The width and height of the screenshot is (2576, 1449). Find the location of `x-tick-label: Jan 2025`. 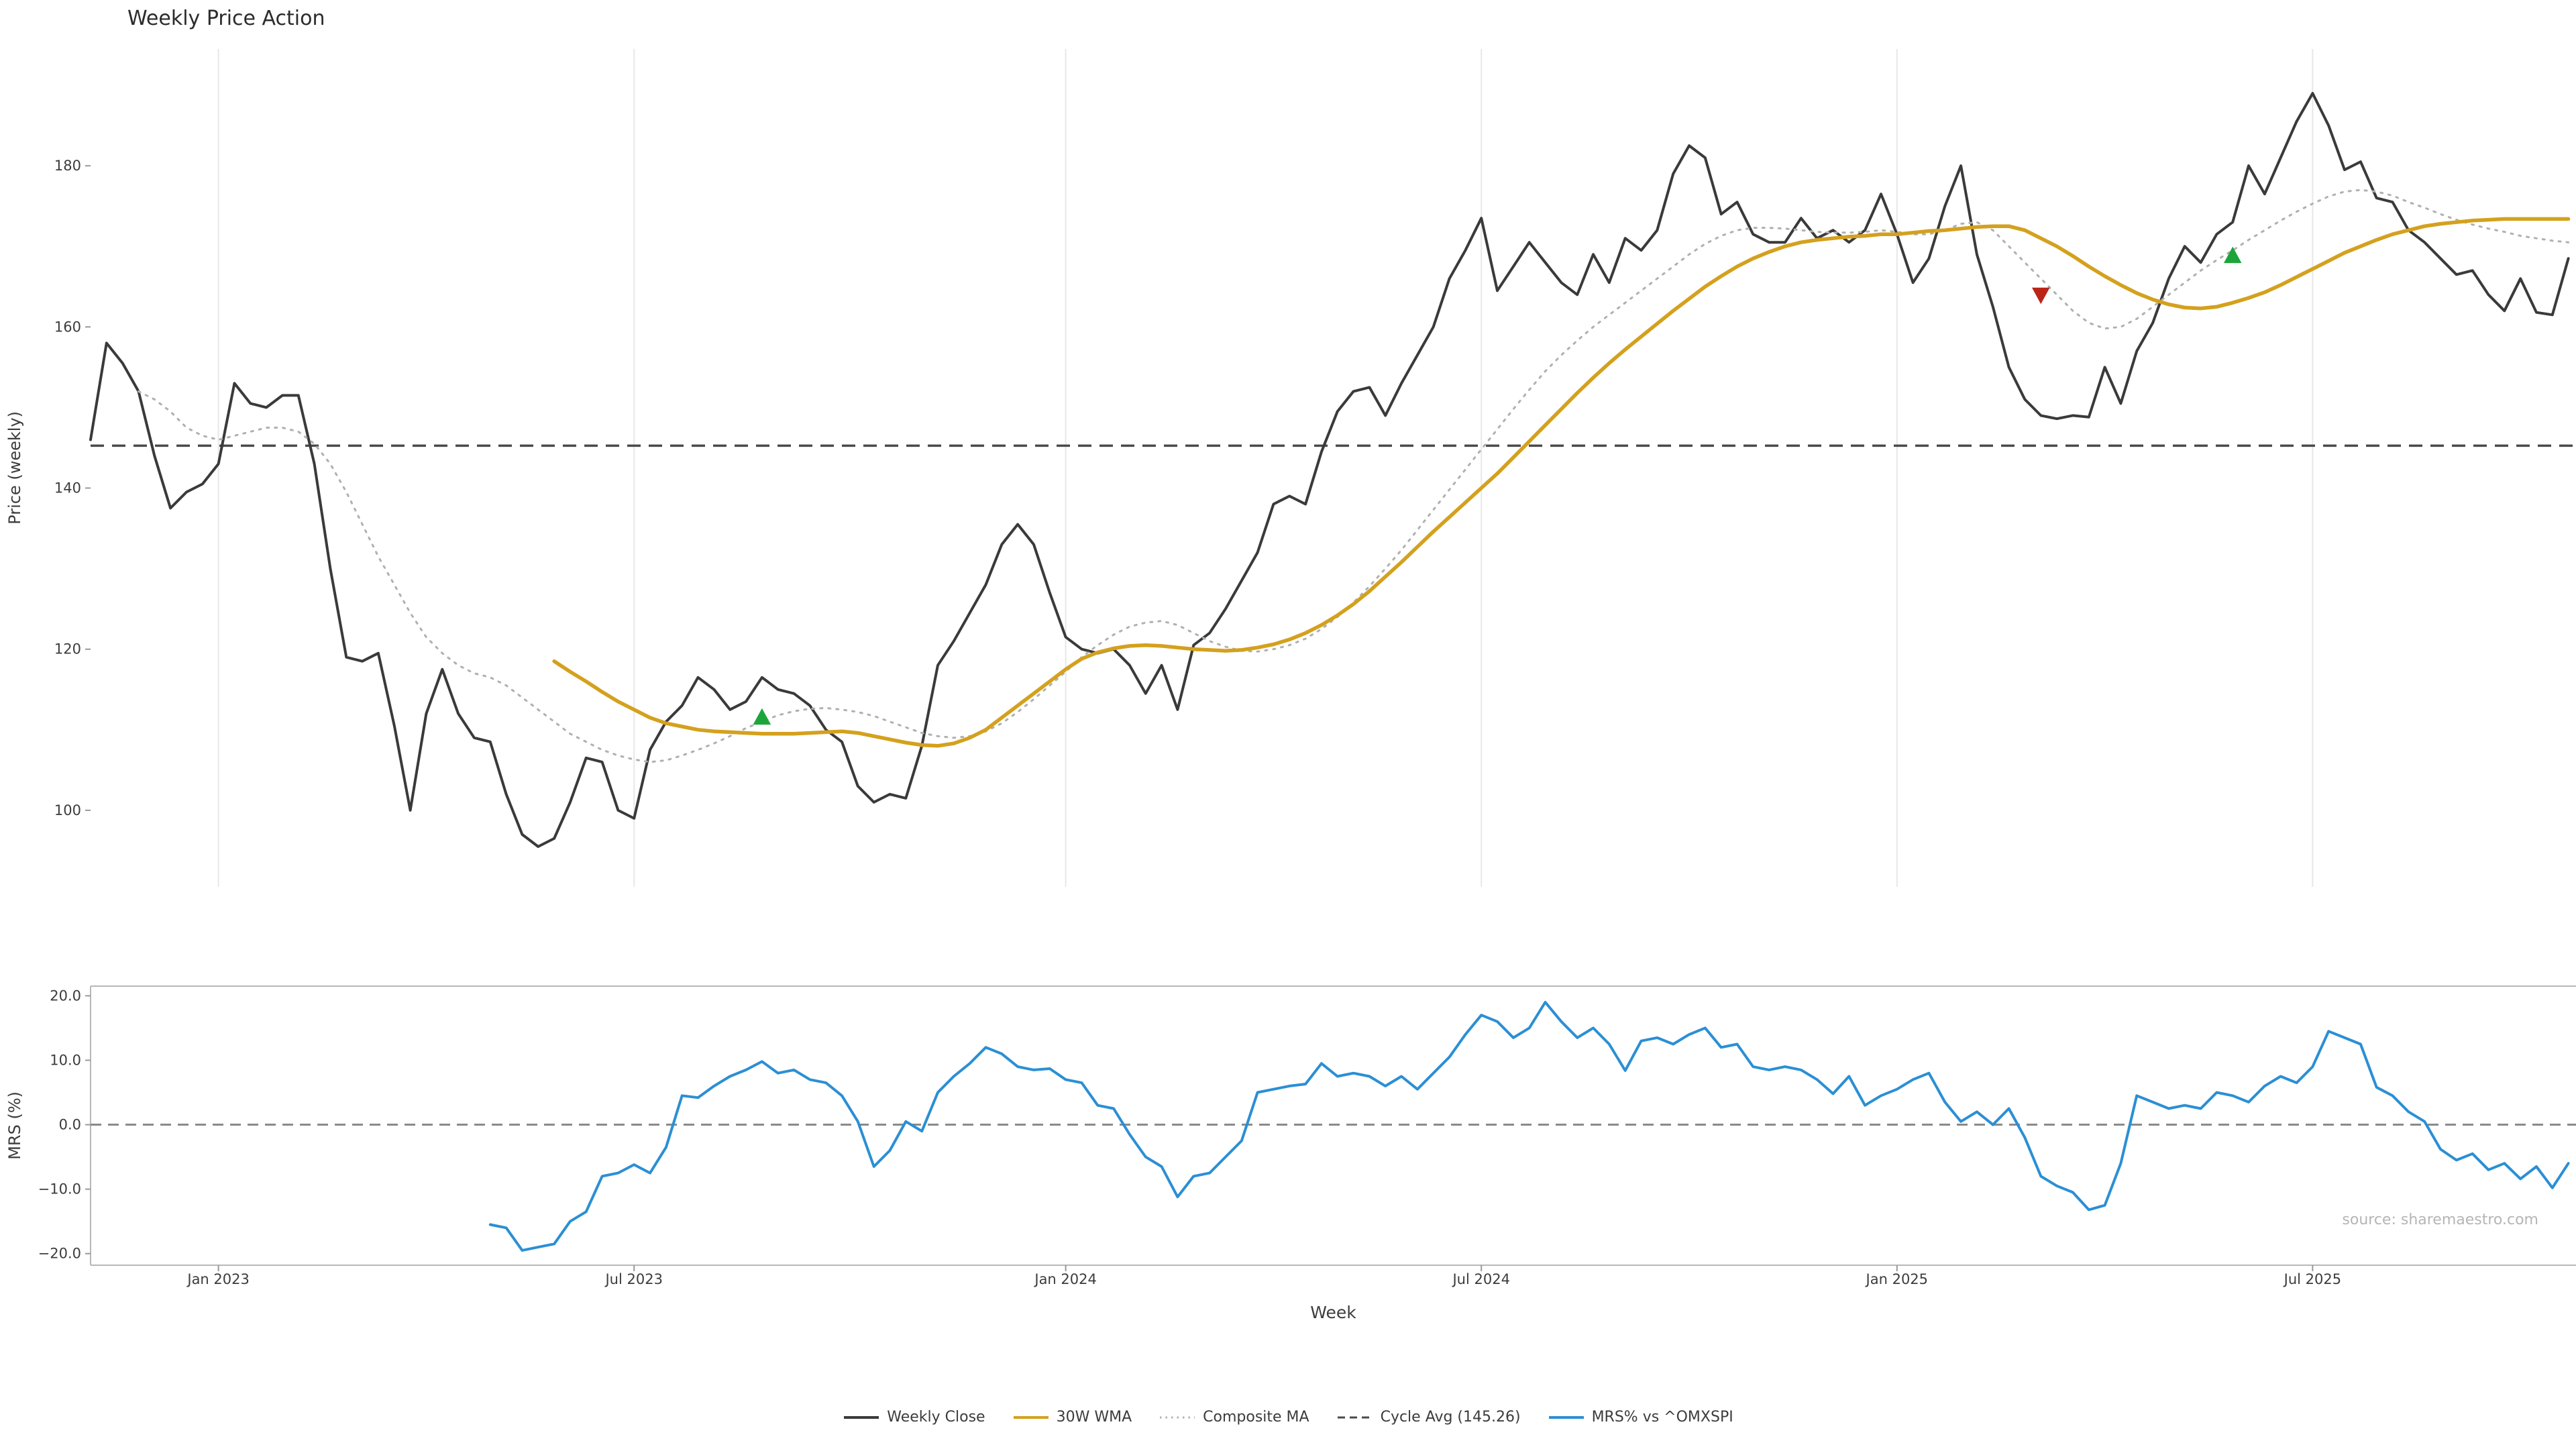

x-tick-label: Jan 2025 is located at coordinates (1897, 1279).